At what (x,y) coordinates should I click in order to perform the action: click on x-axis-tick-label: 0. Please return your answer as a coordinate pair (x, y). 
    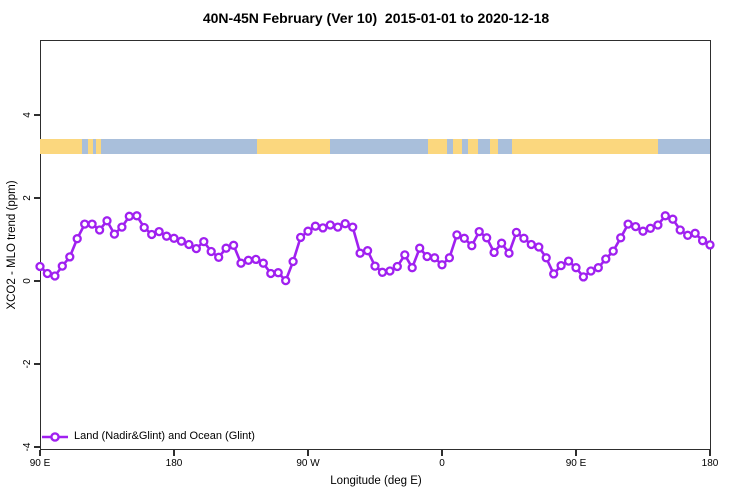
    Looking at the image, I should click on (442, 463).